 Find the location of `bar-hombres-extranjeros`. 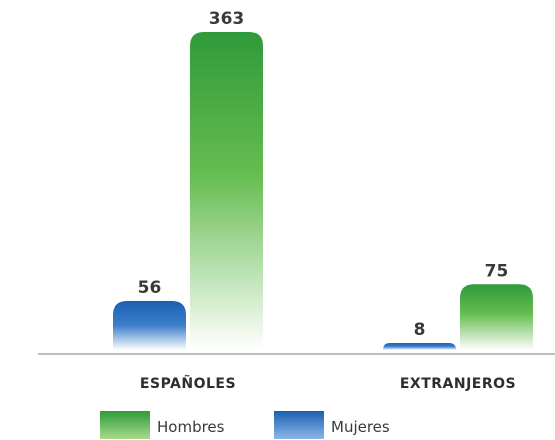

bar-hombres-extranjeros is located at coordinates (496, 317).